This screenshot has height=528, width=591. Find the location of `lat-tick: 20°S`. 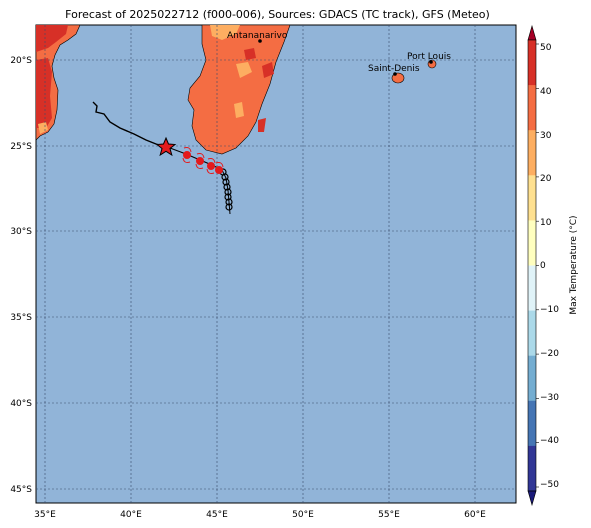

lat-tick: 20°S is located at coordinates (21, 61).